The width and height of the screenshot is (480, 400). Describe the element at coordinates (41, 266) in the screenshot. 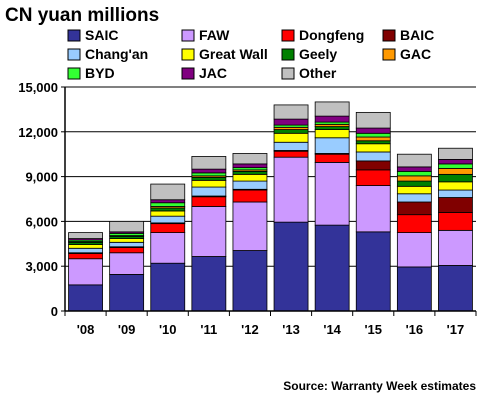

I see `y-tick-label: 3,000` at that location.